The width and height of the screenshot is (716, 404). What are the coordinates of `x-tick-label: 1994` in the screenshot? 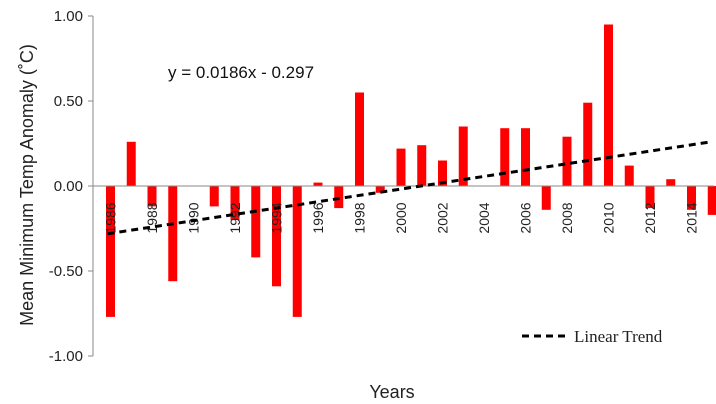 It's located at (277, 217).